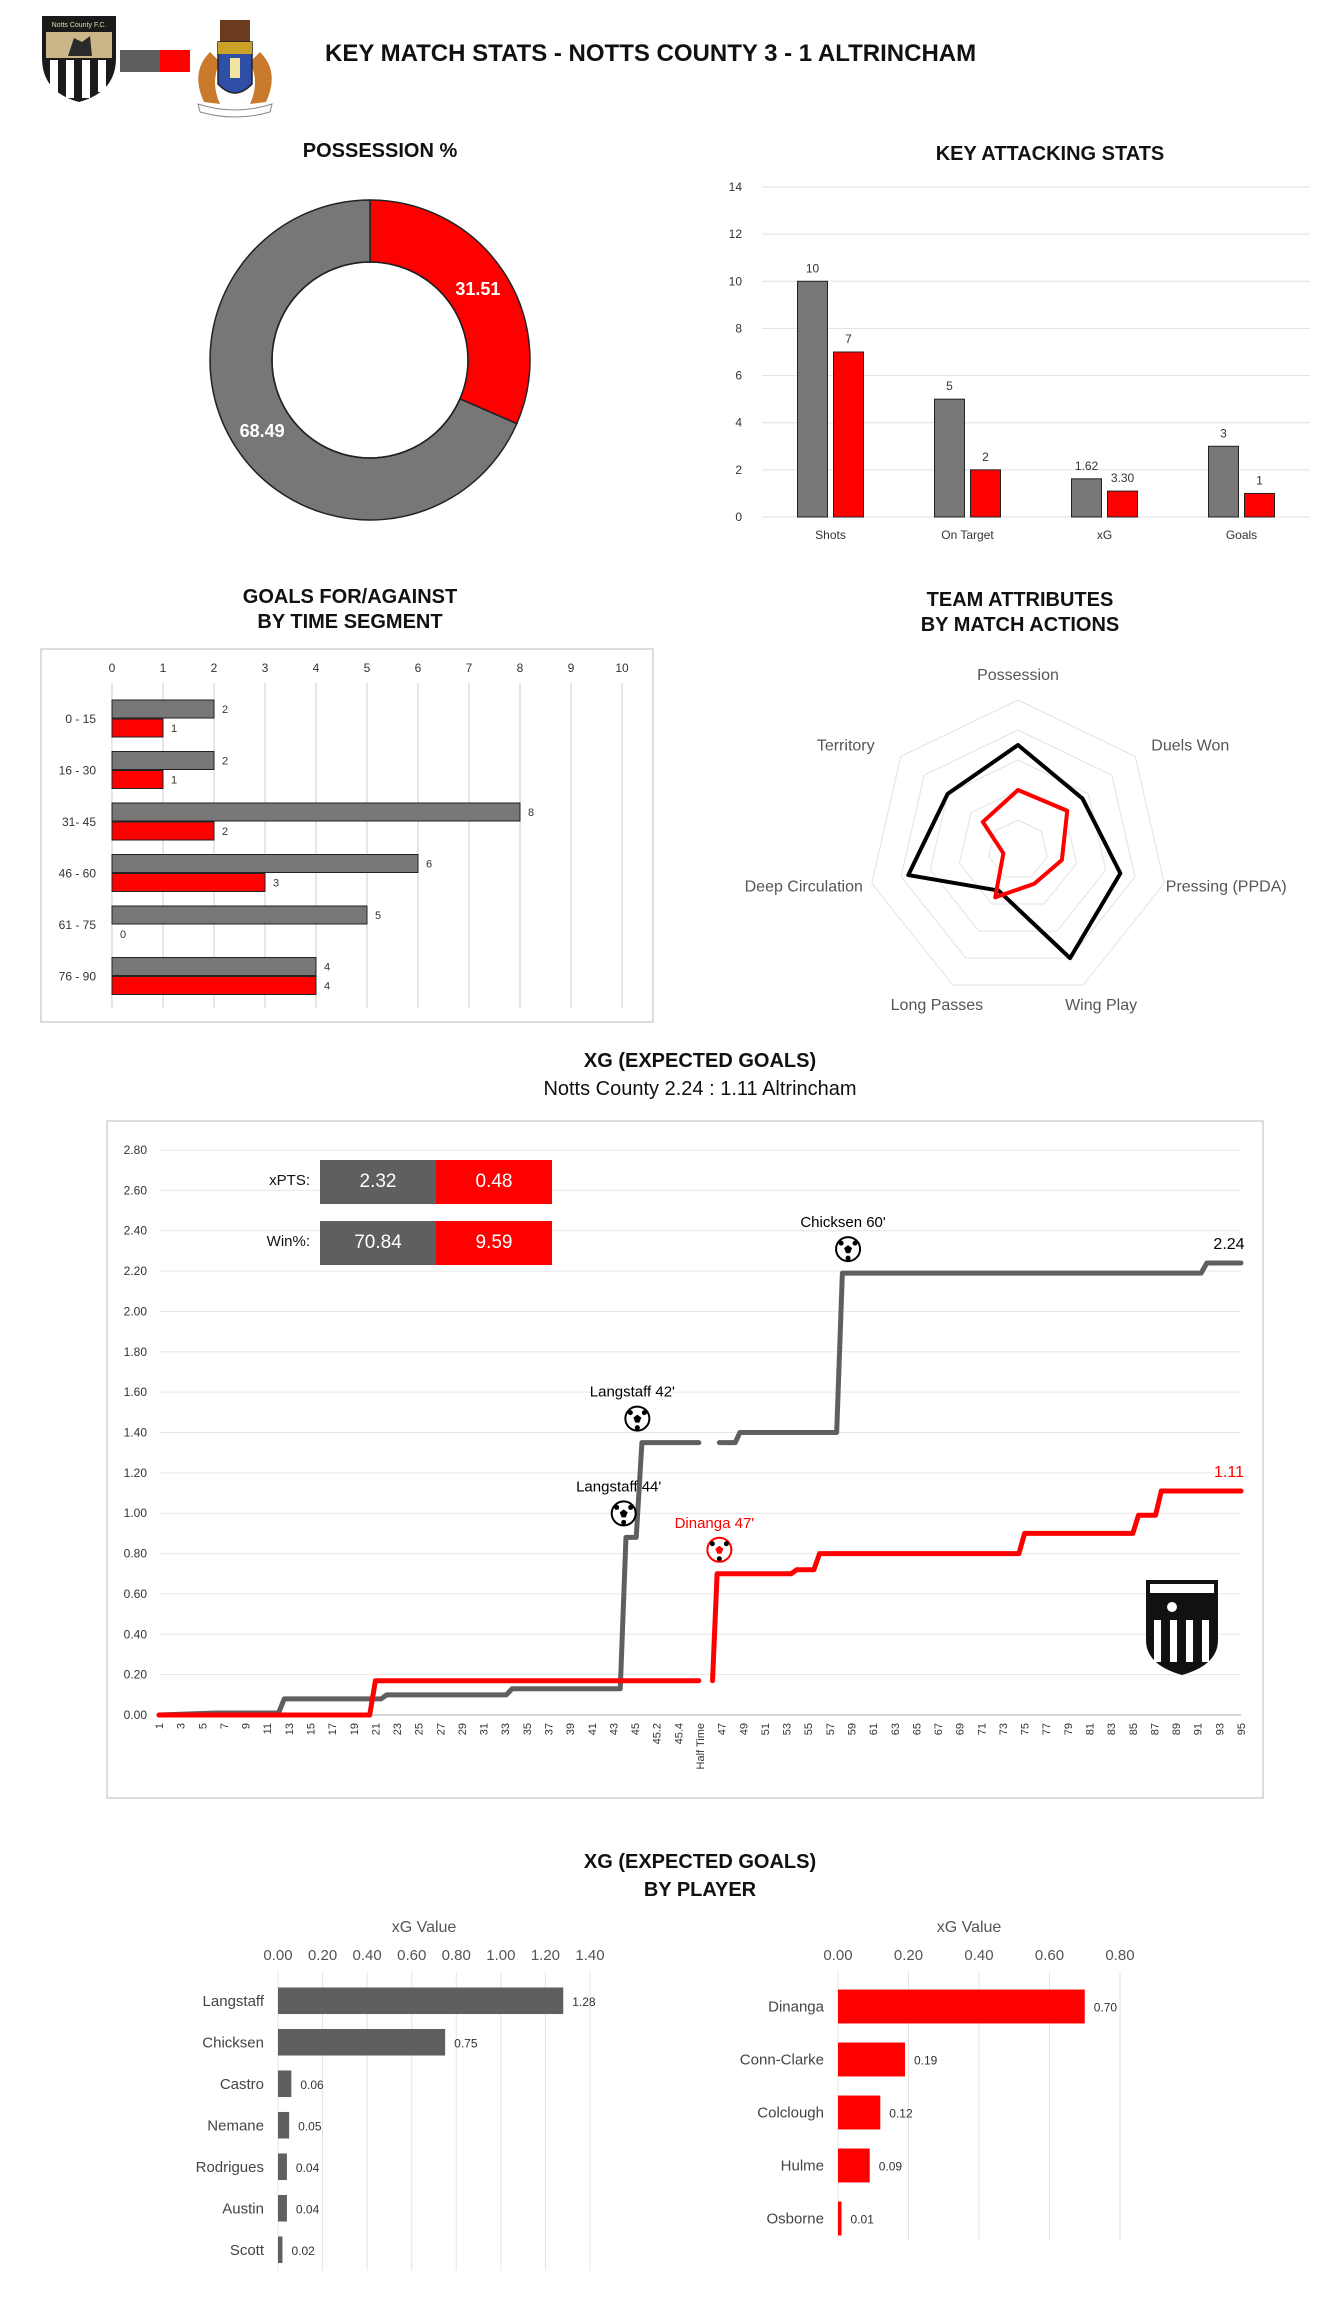 The image size is (1335, 2305). Describe the element at coordinates (485, 1729) in the screenshot. I see `xg-xtick: 31` at that location.